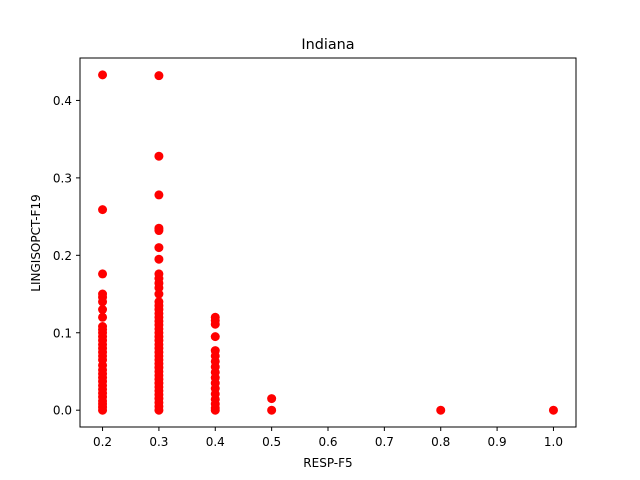 The height and width of the screenshot is (480, 640). What do you see at coordinates (158, 442) in the screenshot?
I see `x-tick-label-1: 0.3` at bounding box center [158, 442].